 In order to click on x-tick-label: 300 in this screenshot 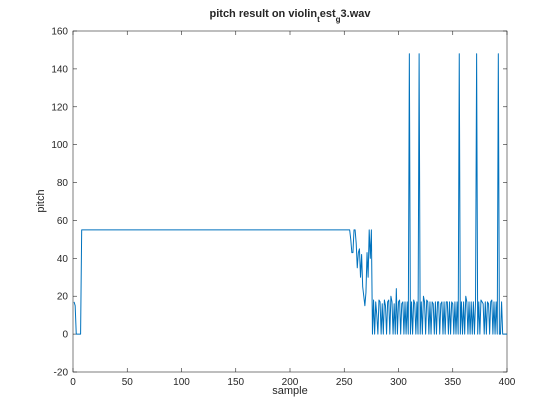, I will do `click(398, 382)`.